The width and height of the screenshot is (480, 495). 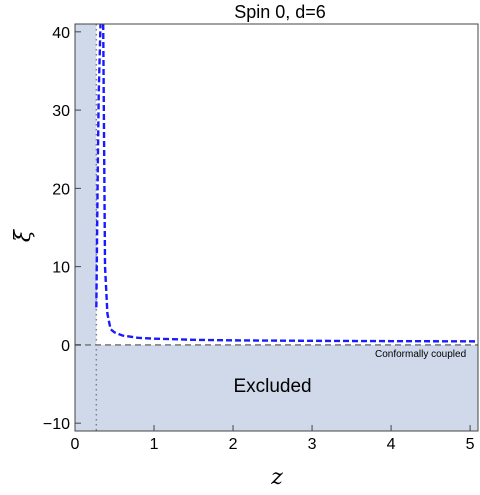 I want to click on y-tick-label: 30, so click(x=61, y=111).